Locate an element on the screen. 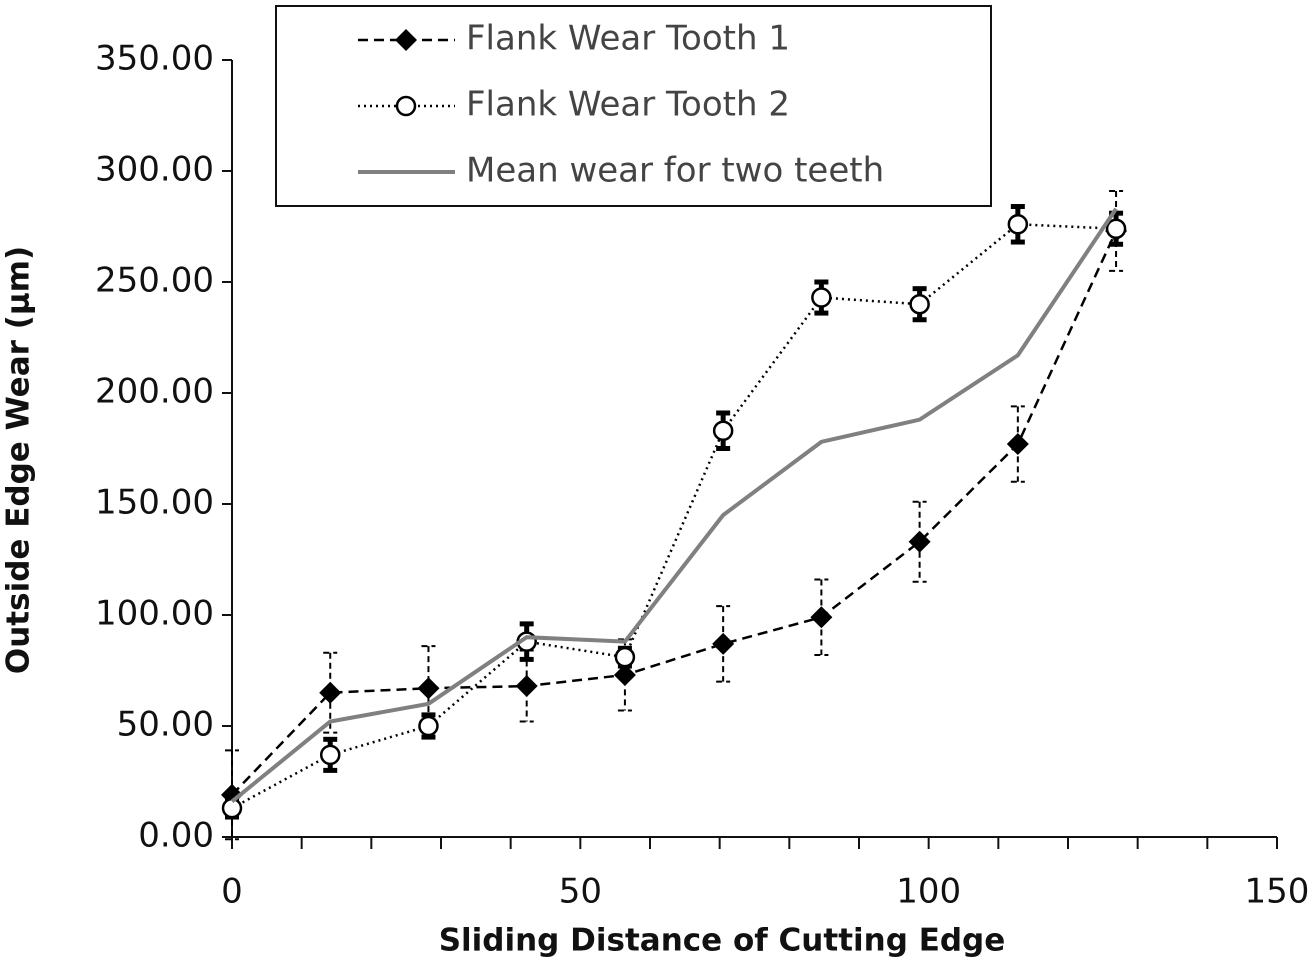 Image resolution: width=1312 pixels, height=967 pixels. y-tick-label: 0.00 is located at coordinates (176, 836).